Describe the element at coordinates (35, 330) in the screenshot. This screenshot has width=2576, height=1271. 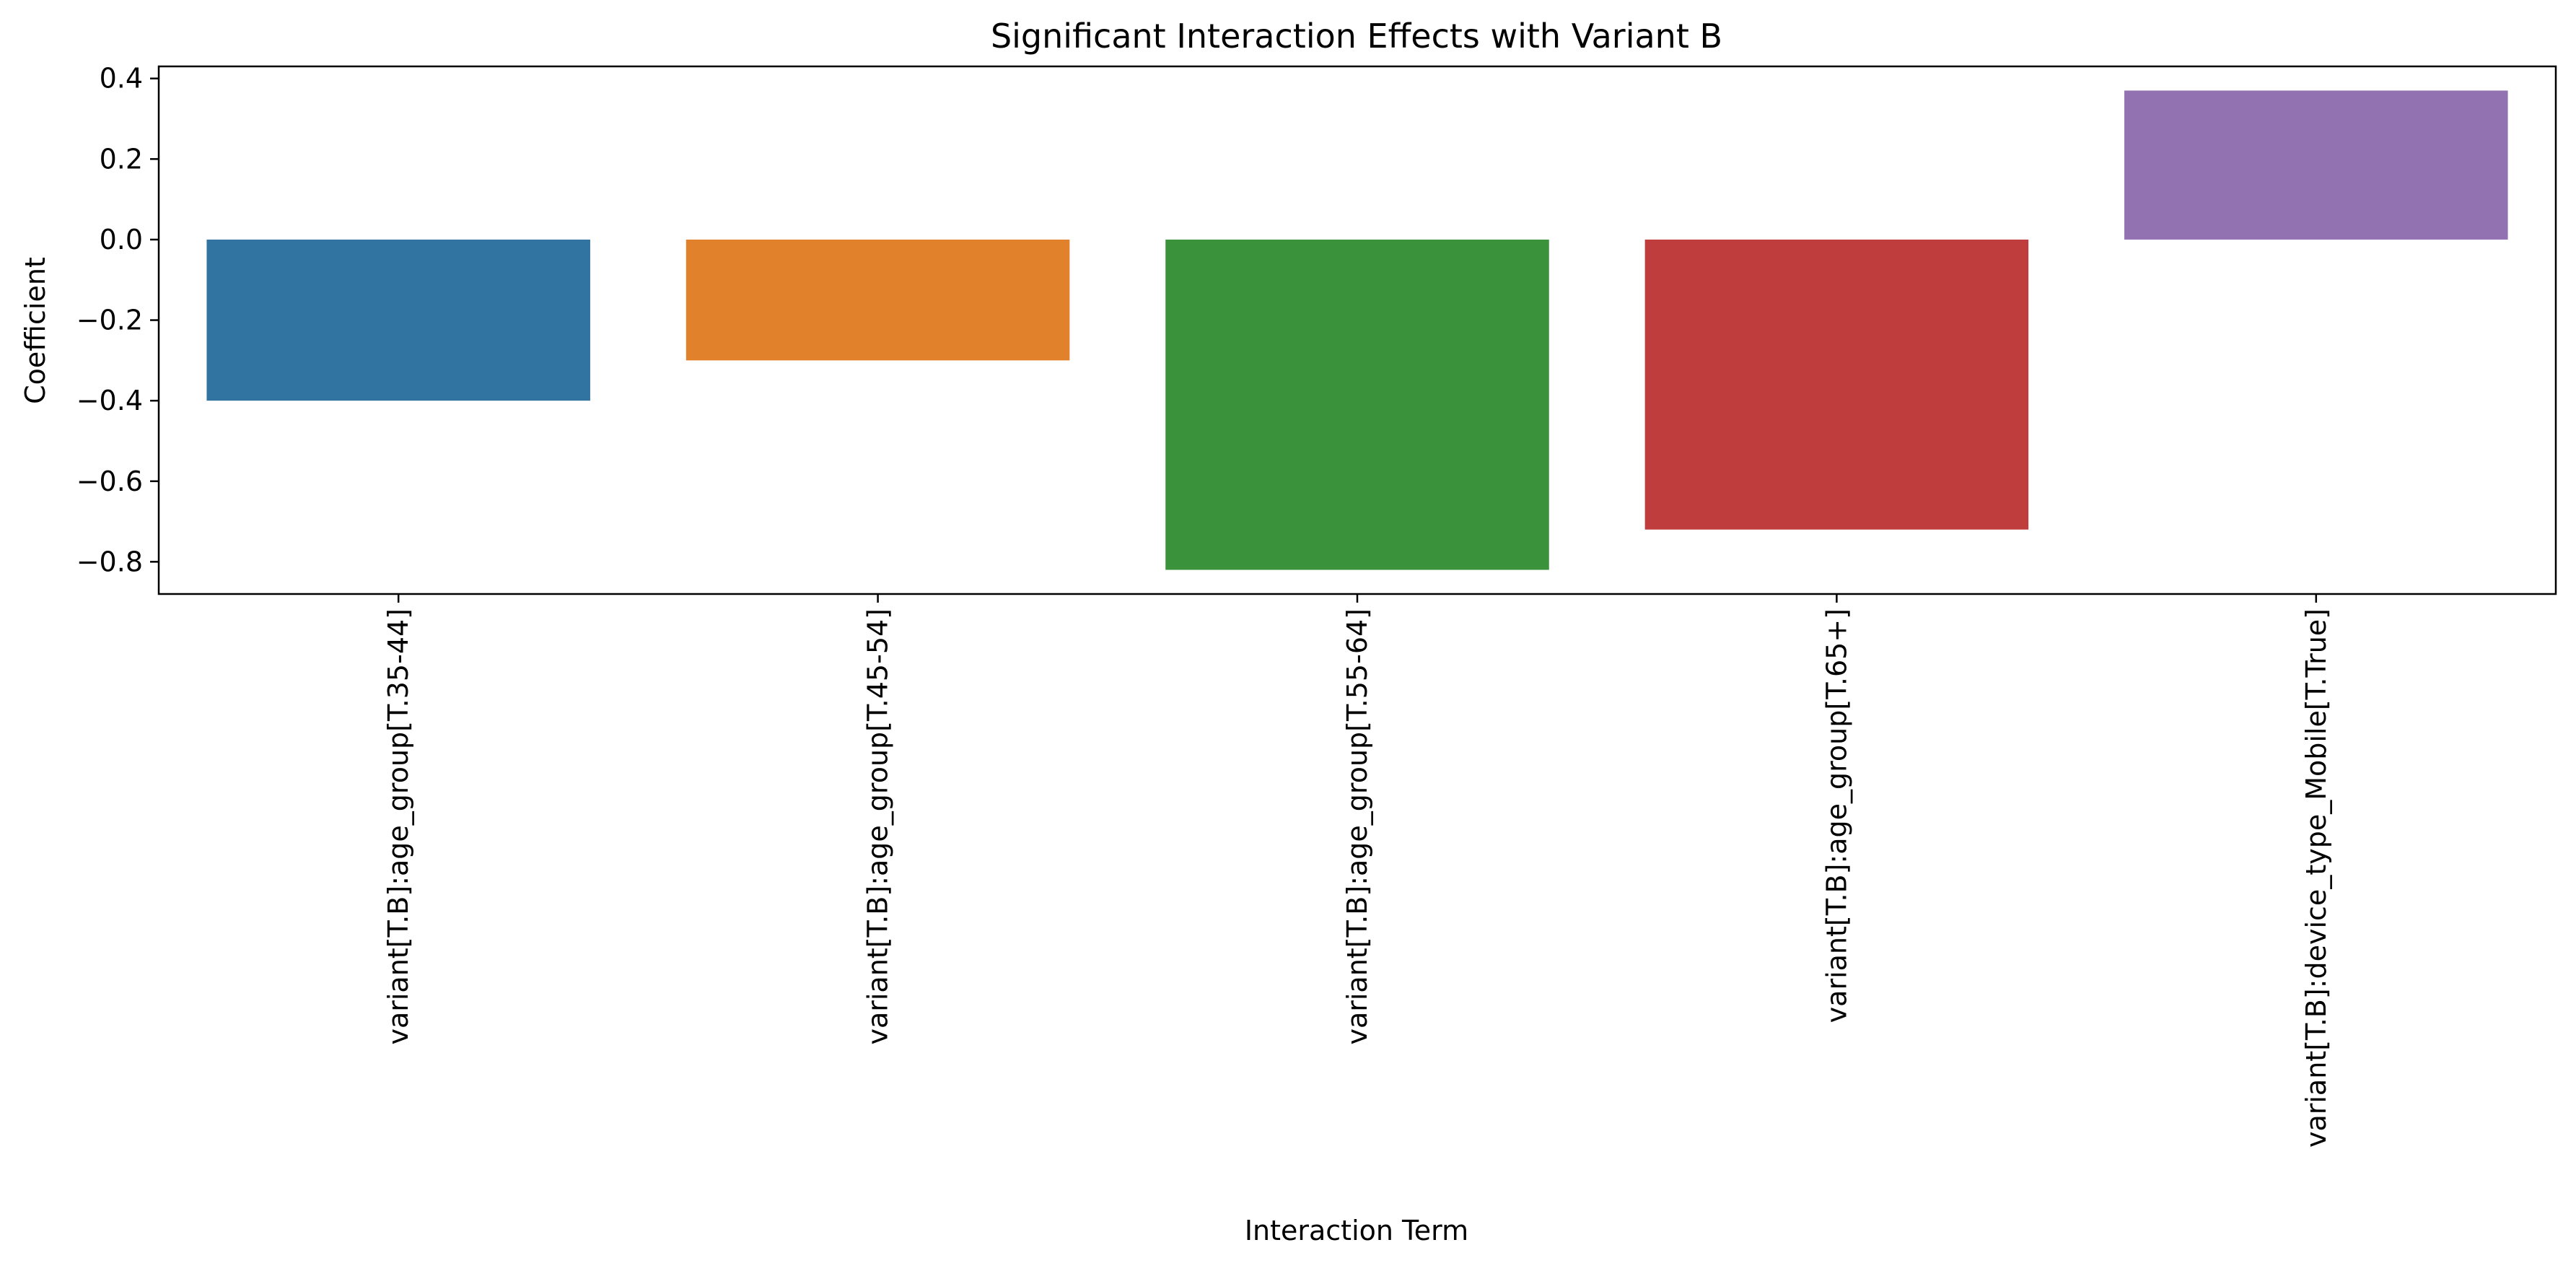
I see `y-axis-label: Coefficient` at that location.